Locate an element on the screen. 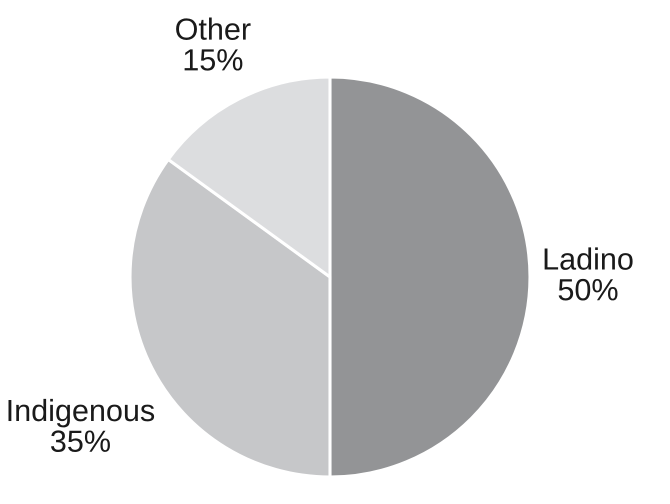 The height and width of the screenshot is (504, 670). data-label: 35% is located at coordinates (80, 441).